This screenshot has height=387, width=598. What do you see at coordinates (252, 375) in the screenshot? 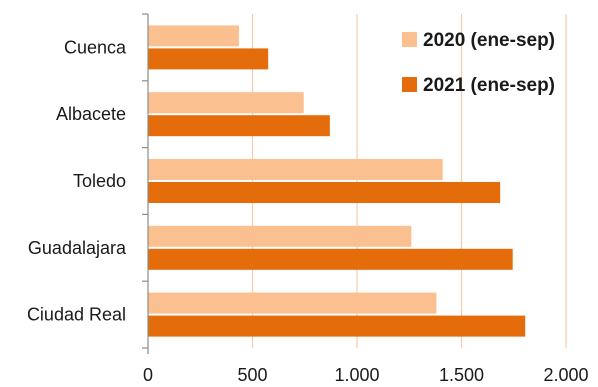
I see `x-tick-label-1: 500` at bounding box center [252, 375].